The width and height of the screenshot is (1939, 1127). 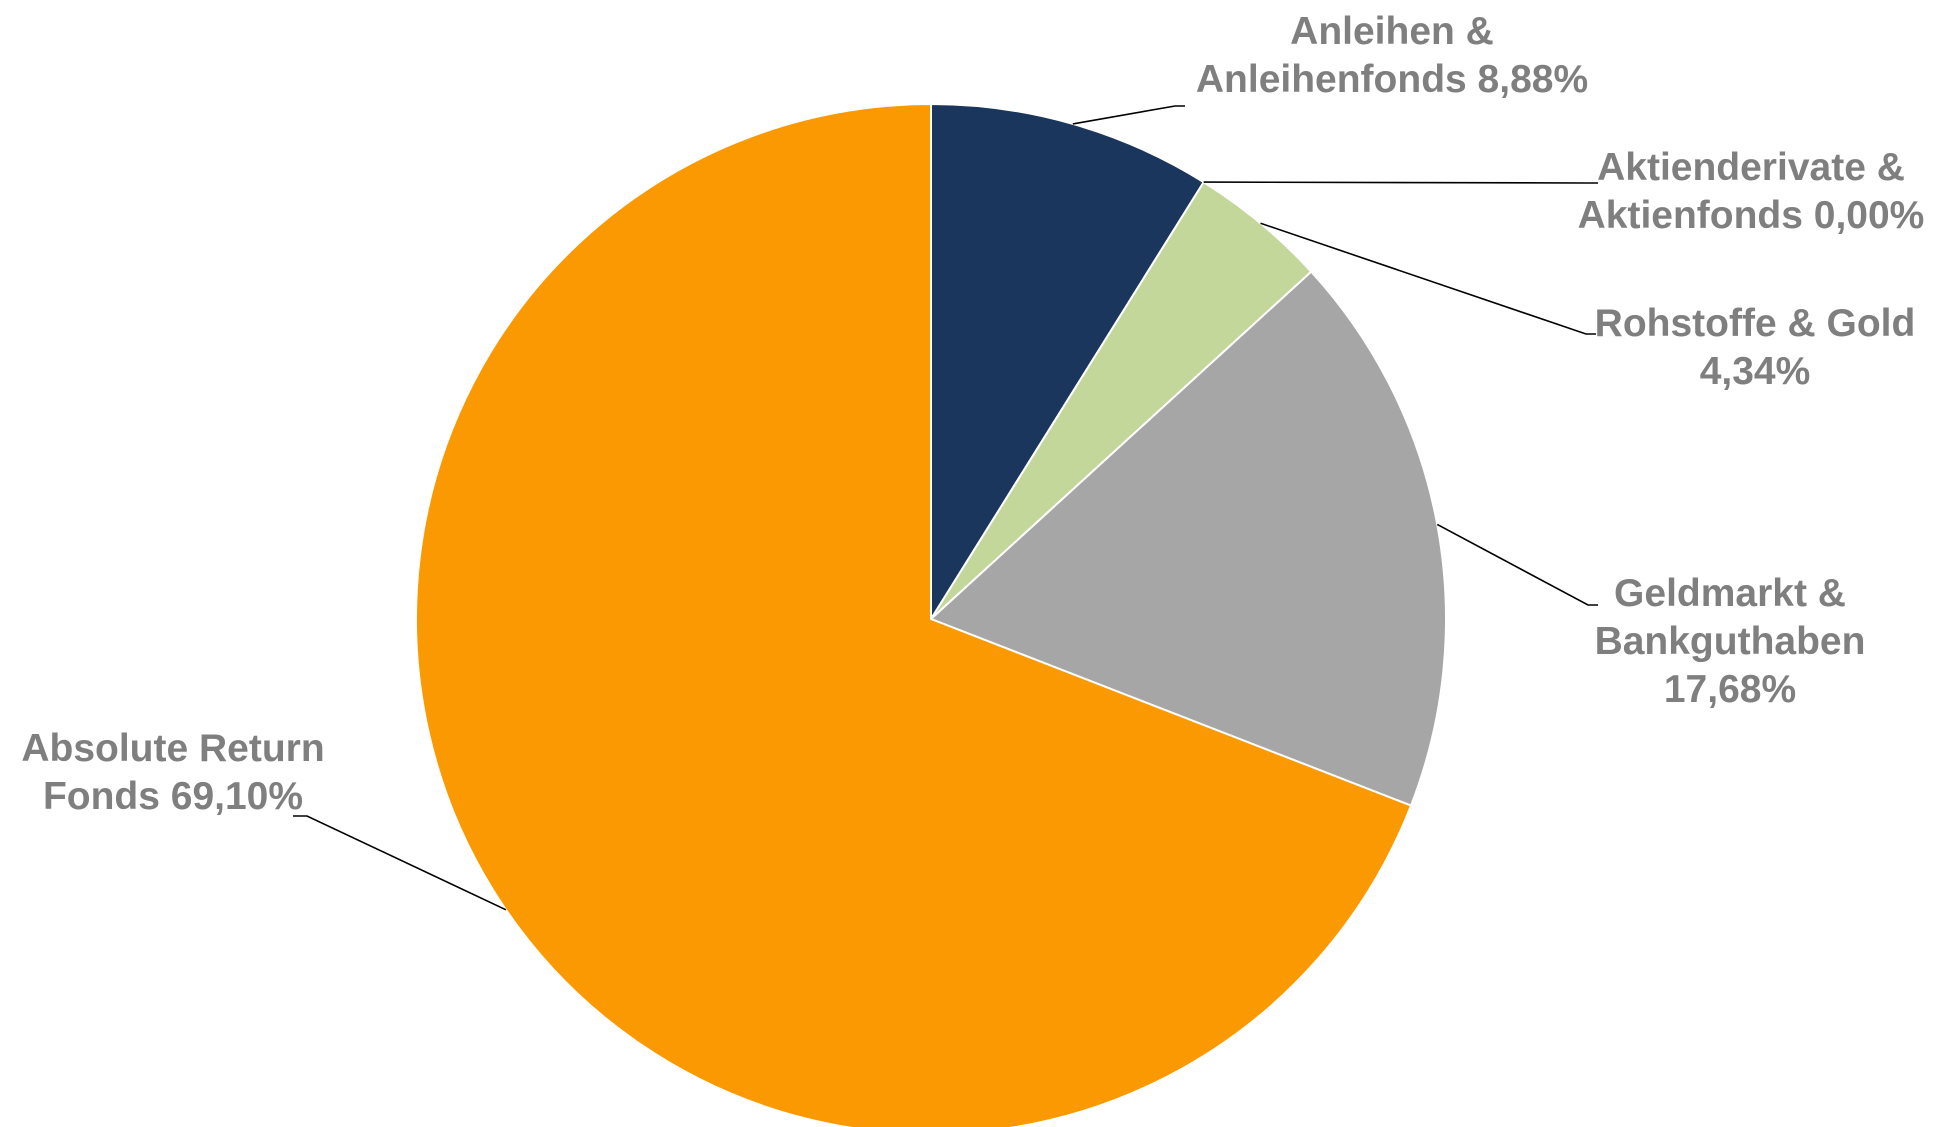 What do you see at coordinates (1392, 55) in the screenshot?
I see `slice-label-0: Anleihen & Anleihenfonds 8,88%` at bounding box center [1392, 55].